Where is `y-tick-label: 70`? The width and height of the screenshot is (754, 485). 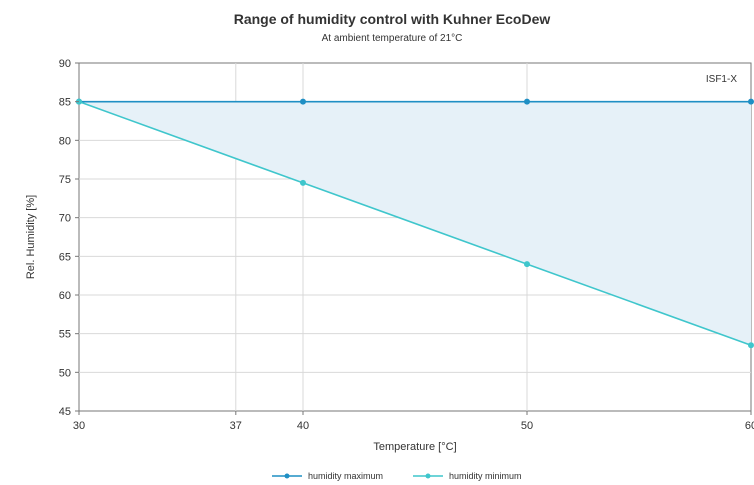 y-tick-label: 70 is located at coordinates (65, 219).